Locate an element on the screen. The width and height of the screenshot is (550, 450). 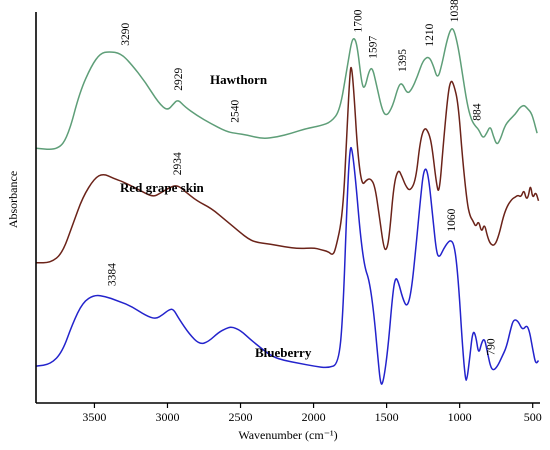
peak-label-2934: 2934 is located at coordinates (178, 163).